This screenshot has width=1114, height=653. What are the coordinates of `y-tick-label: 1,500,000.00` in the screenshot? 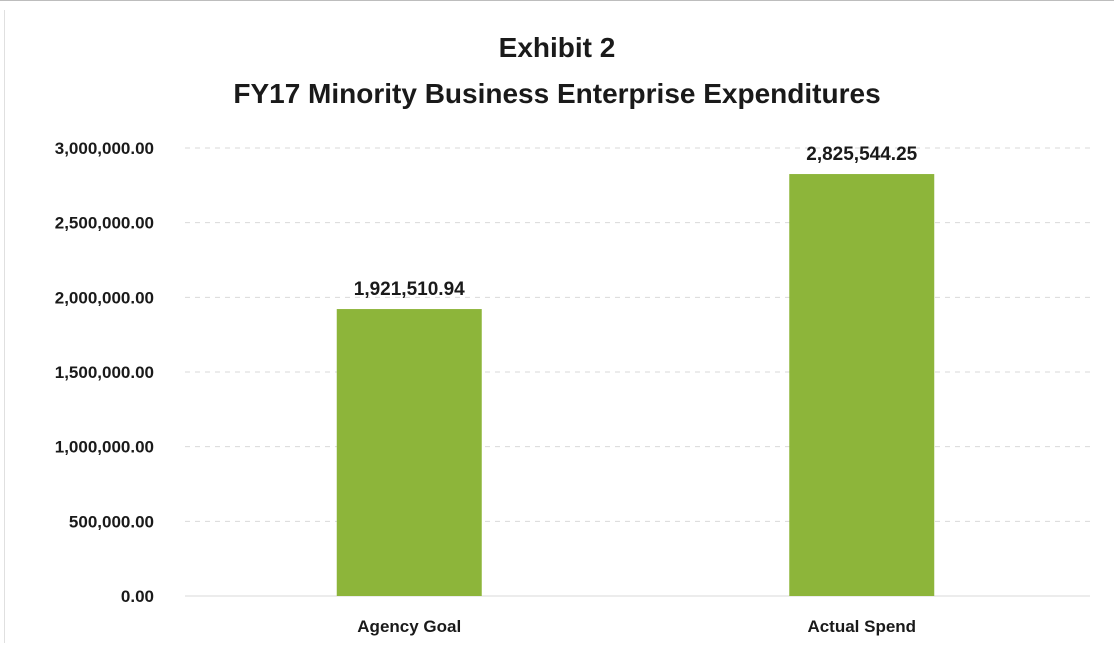 It's located at (104, 372).